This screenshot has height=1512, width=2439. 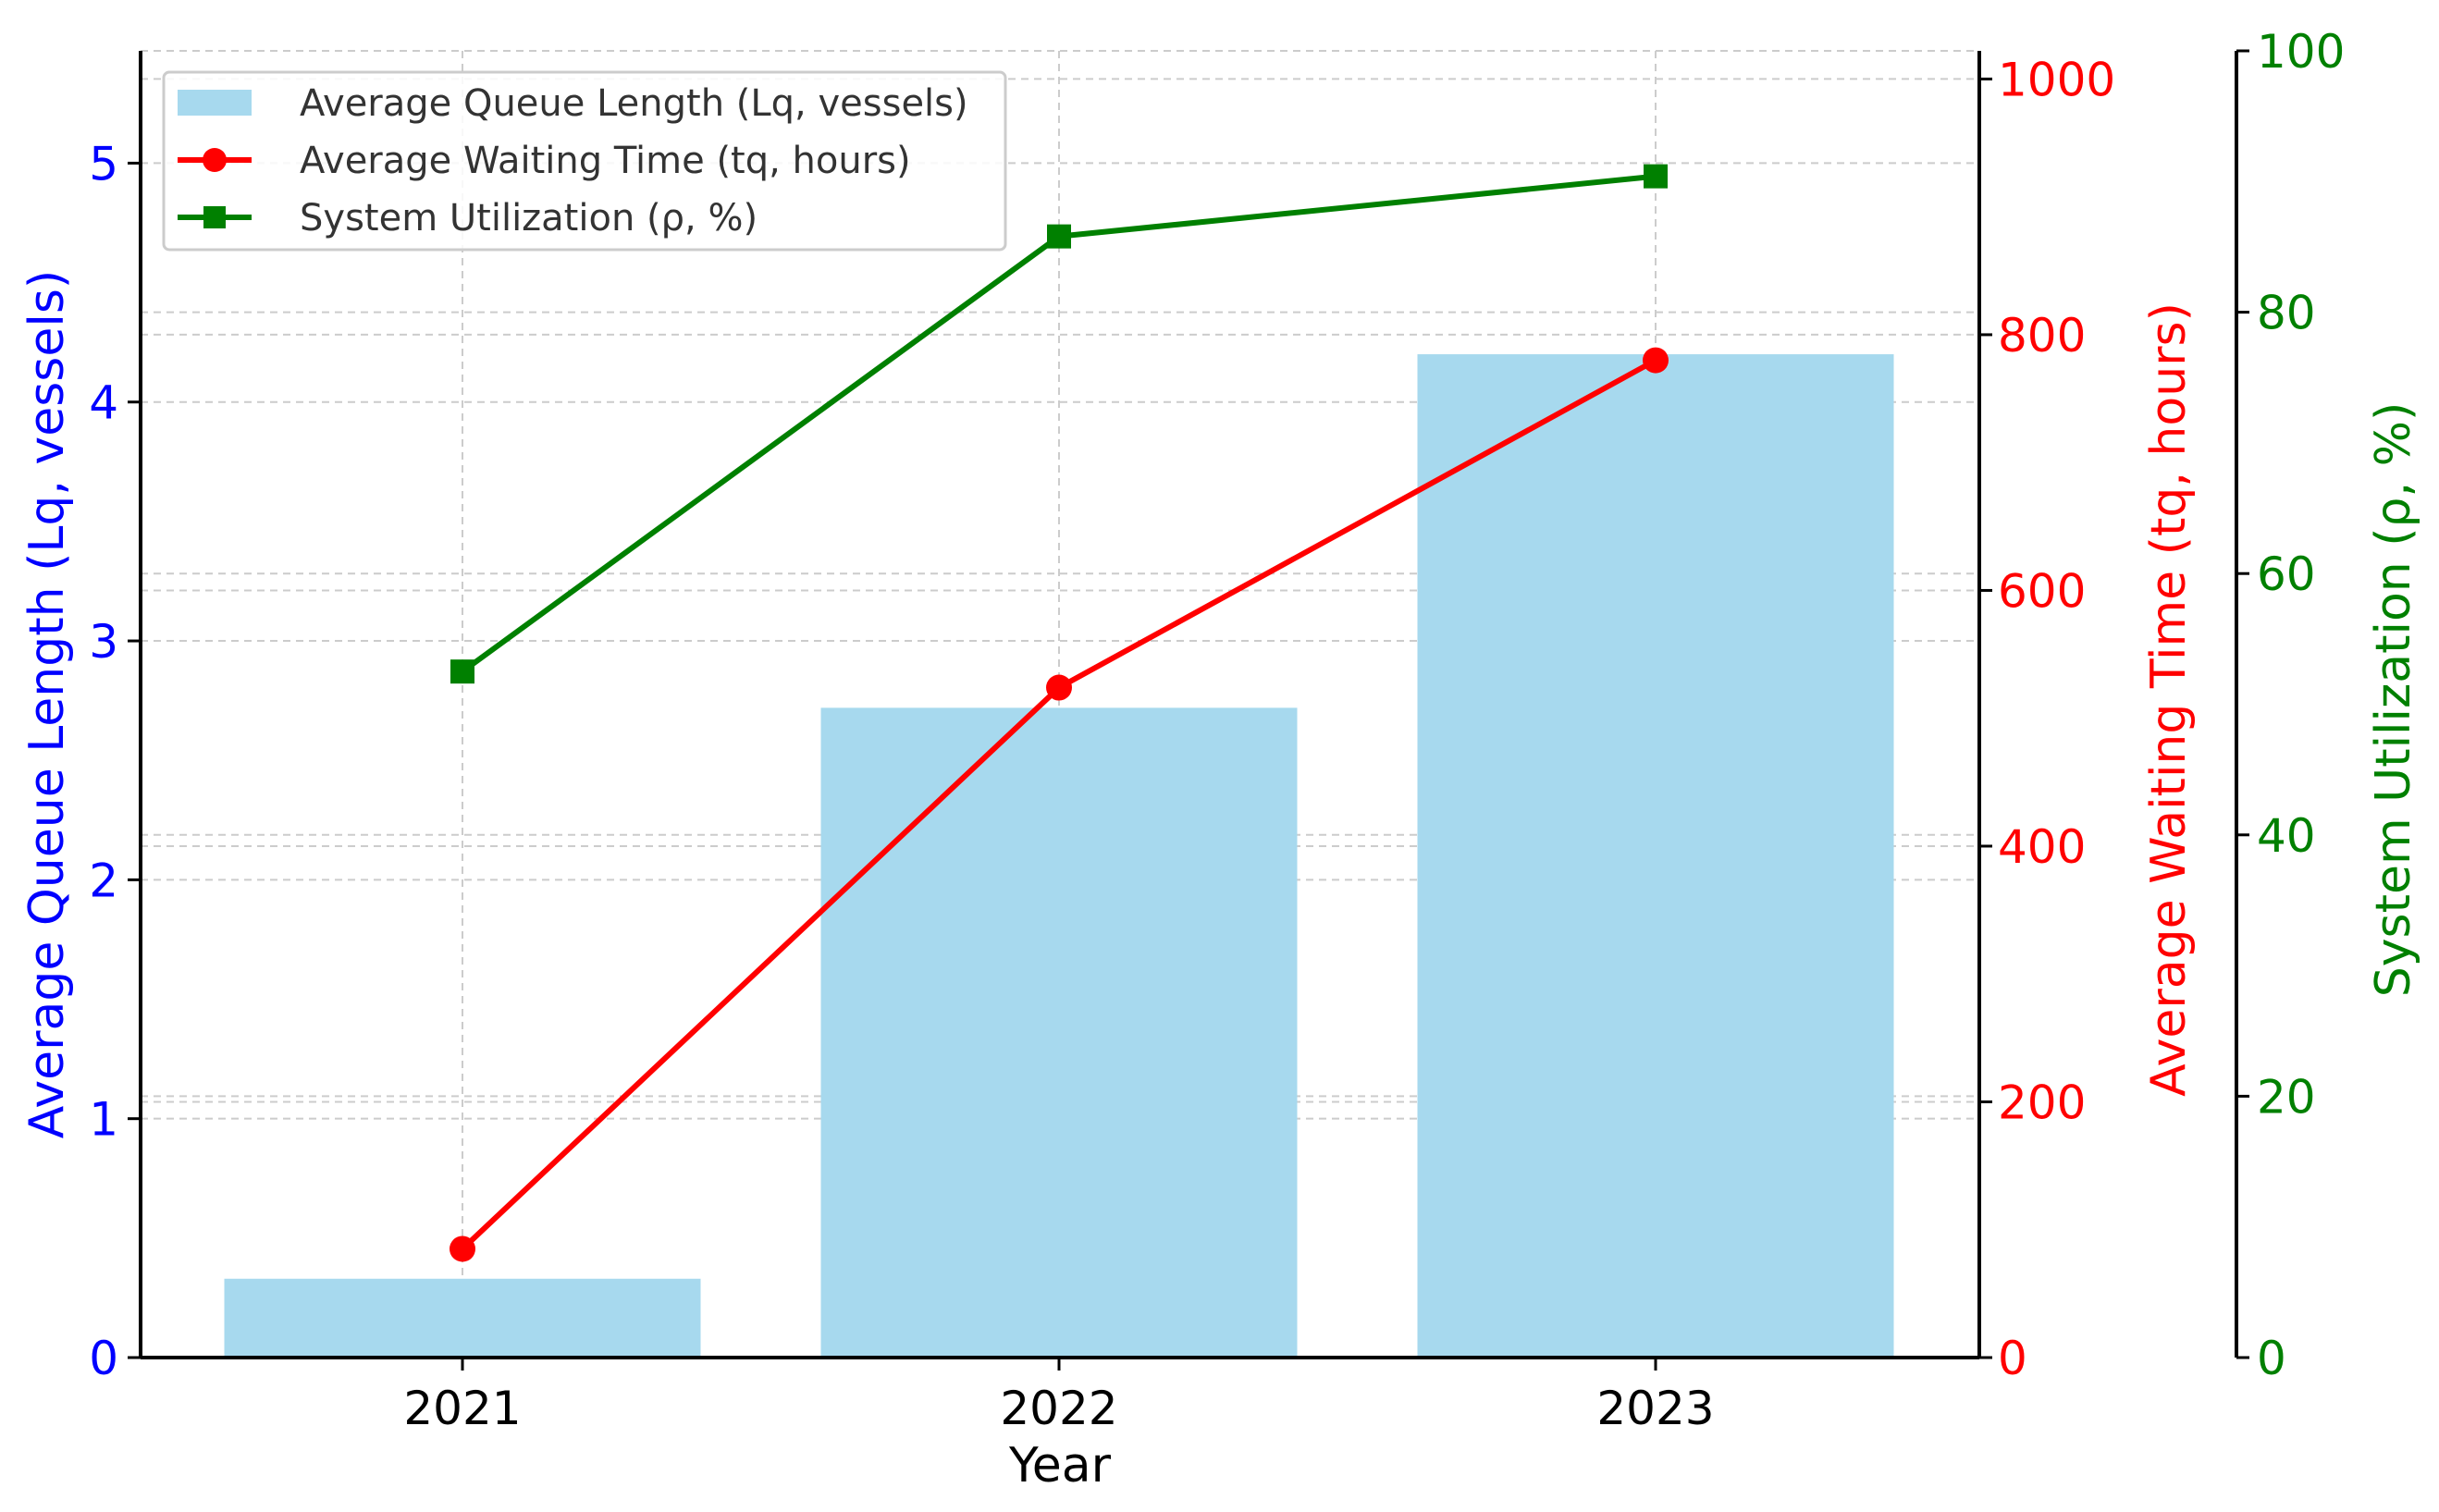 I want to click on point-utilization-2022, so click(x=1059, y=236).